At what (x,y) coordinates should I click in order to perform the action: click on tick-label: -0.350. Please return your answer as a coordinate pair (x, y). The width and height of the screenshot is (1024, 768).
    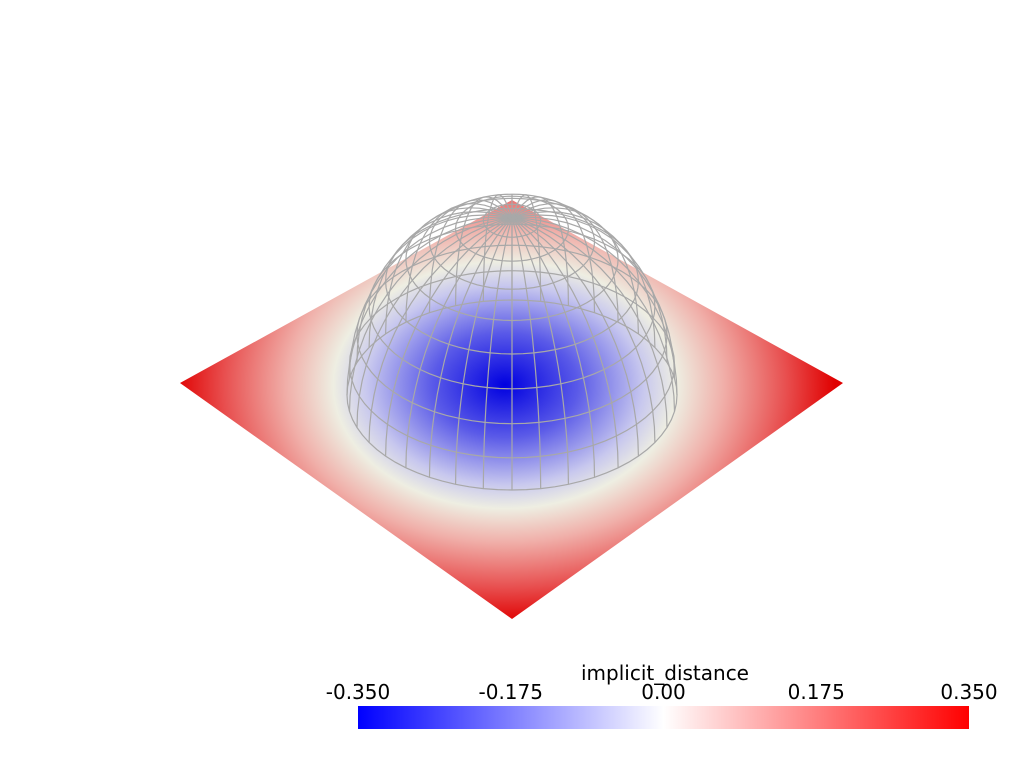
    Looking at the image, I should click on (358, 692).